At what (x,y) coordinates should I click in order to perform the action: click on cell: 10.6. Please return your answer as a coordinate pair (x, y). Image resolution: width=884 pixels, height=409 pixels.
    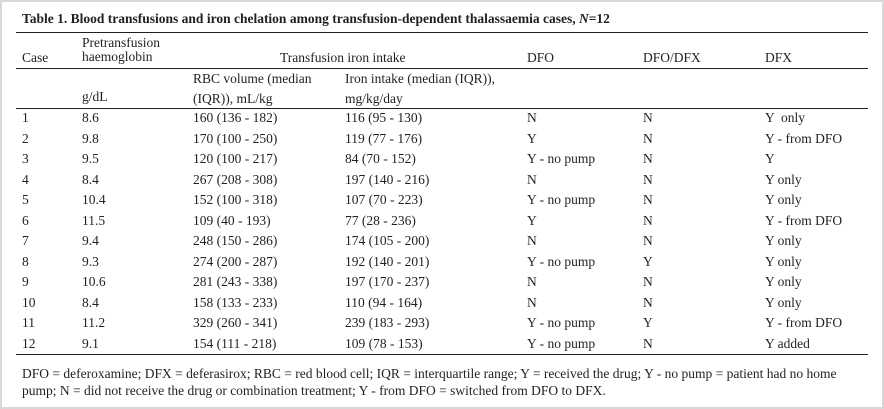
    Looking at the image, I should click on (94, 281).